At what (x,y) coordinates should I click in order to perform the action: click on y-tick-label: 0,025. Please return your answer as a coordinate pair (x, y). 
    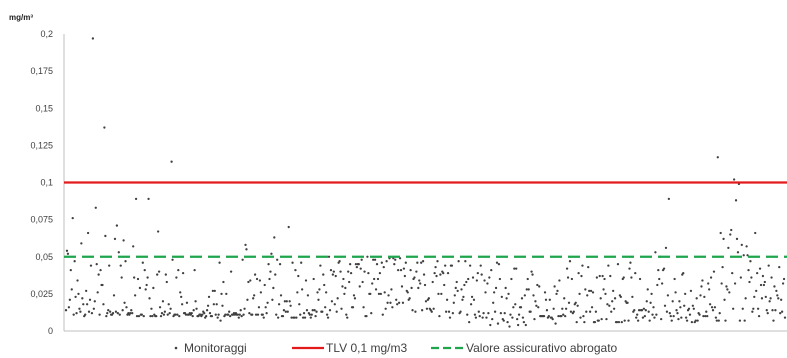
    Looking at the image, I should click on (41, 294).